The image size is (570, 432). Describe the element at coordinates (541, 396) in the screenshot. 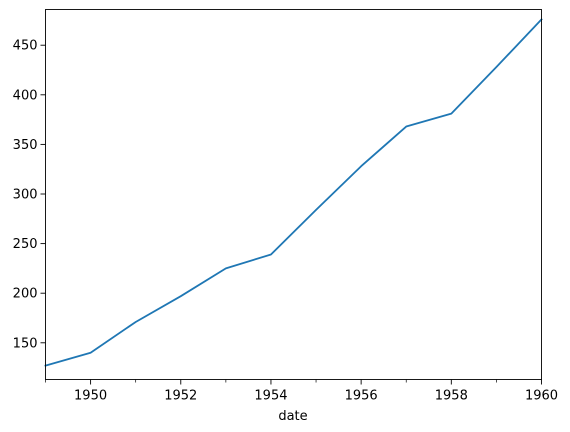

I see `x-tick-label: 1960` at that location.